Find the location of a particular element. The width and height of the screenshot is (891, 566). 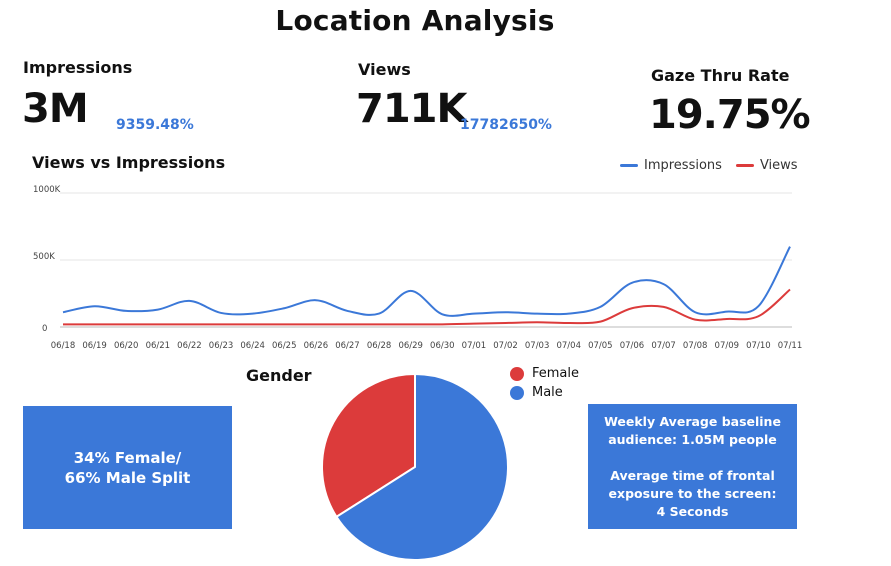

pie-chart-svg is located at coordinates (415, 466).